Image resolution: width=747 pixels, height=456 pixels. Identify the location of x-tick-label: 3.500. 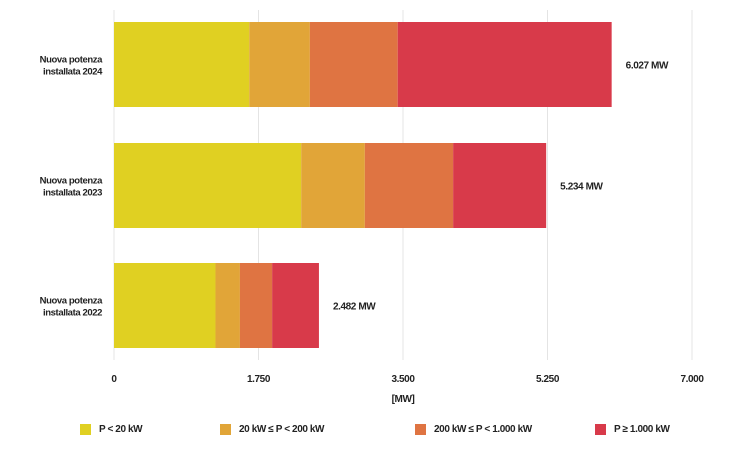
(403, 379).